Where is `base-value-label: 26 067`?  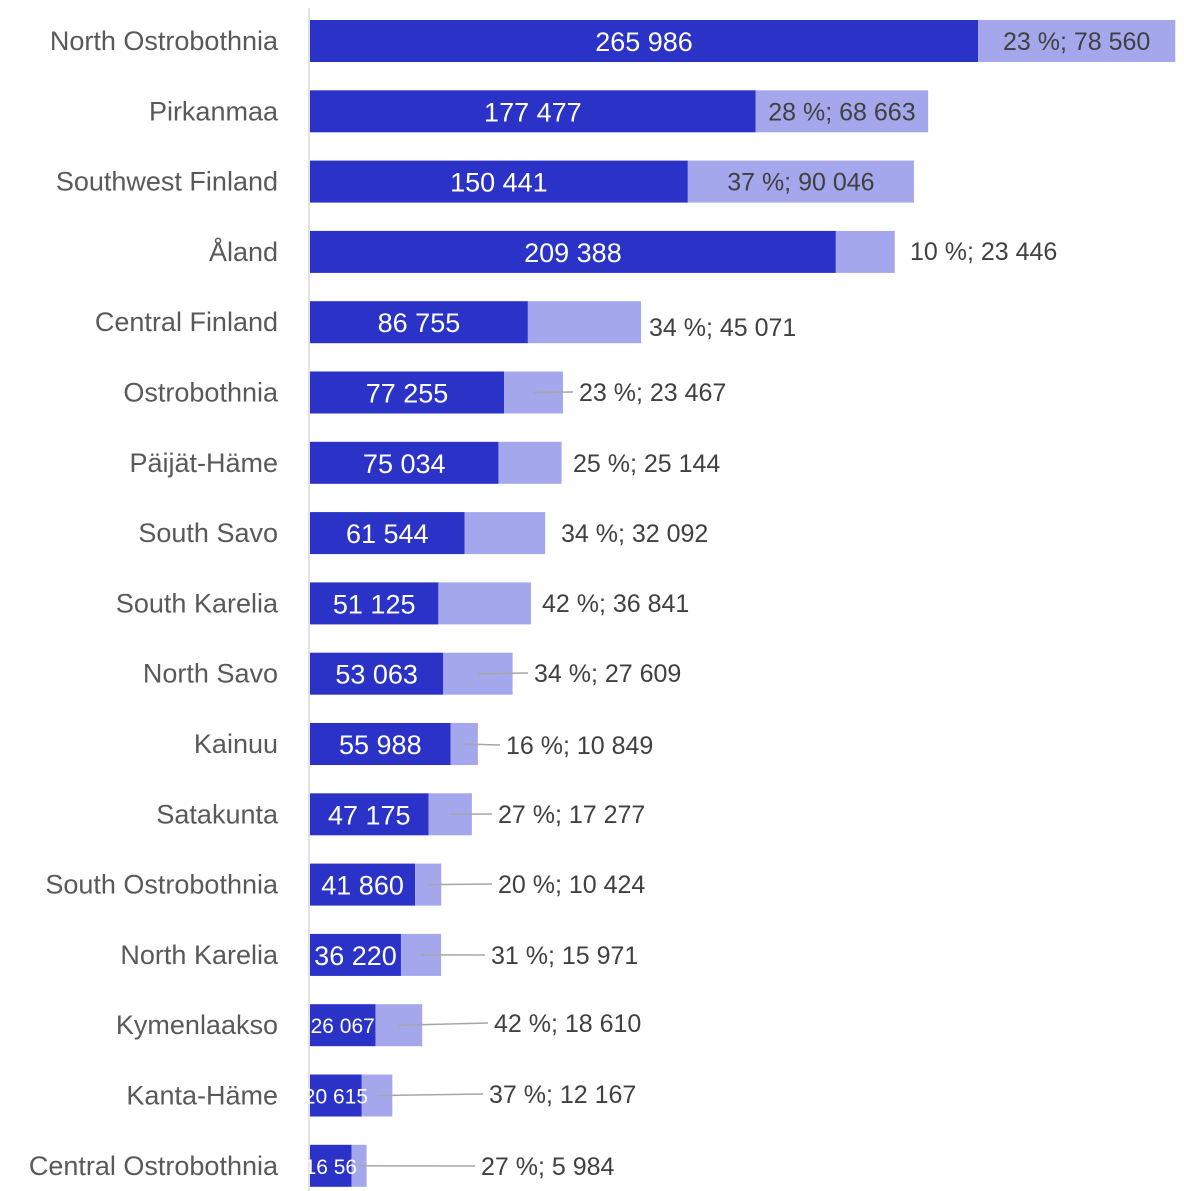
base-value-label: 26 067 is located at coordinates (343, 1026).